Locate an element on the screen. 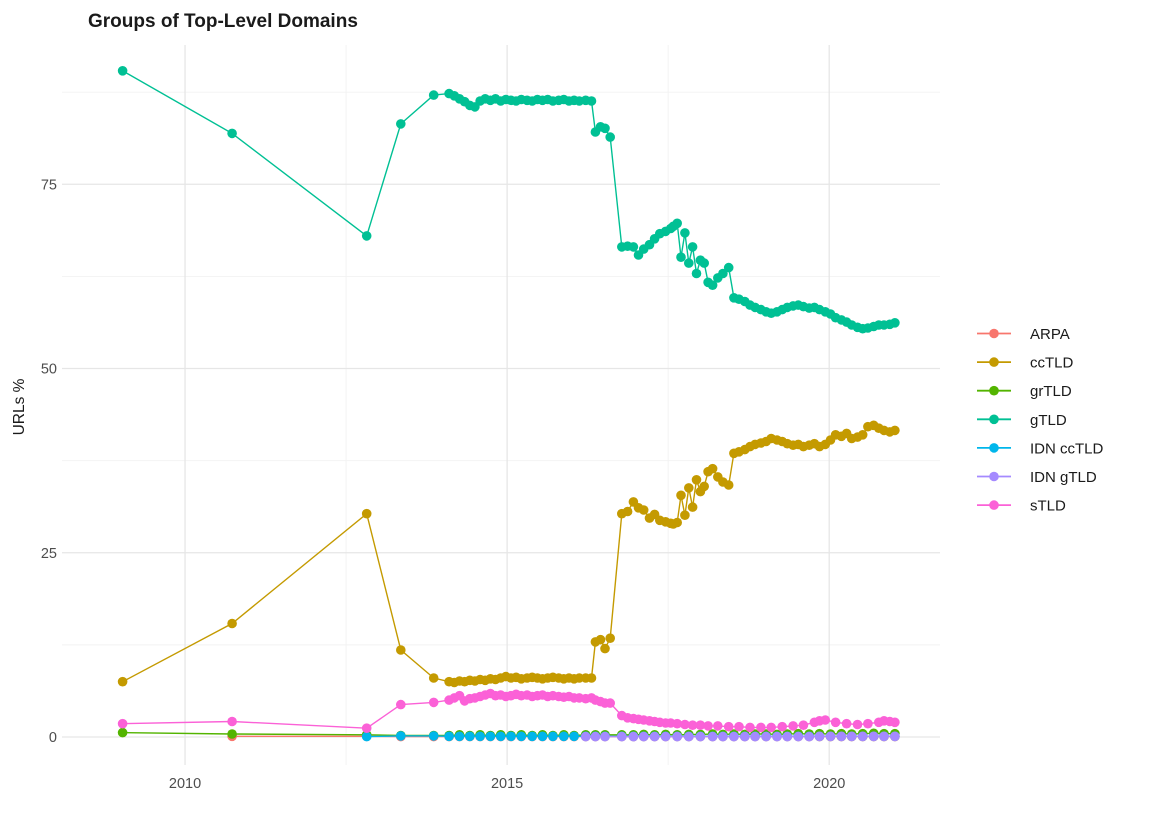 The image size is (1164, 827). y-tick-label: 25 is located at coordinates (49, 554).